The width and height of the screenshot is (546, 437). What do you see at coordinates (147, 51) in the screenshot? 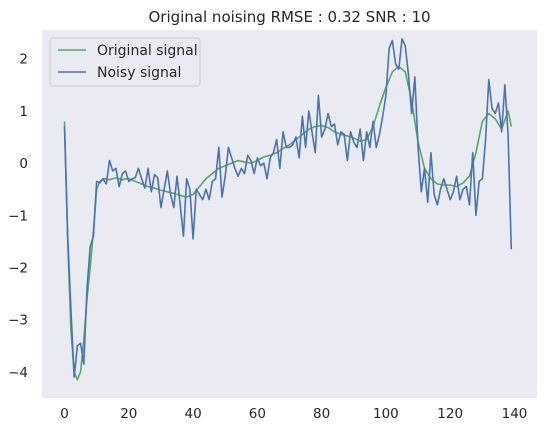
I see `legend-label-original: Original signal` at bounding box center [147, 51].